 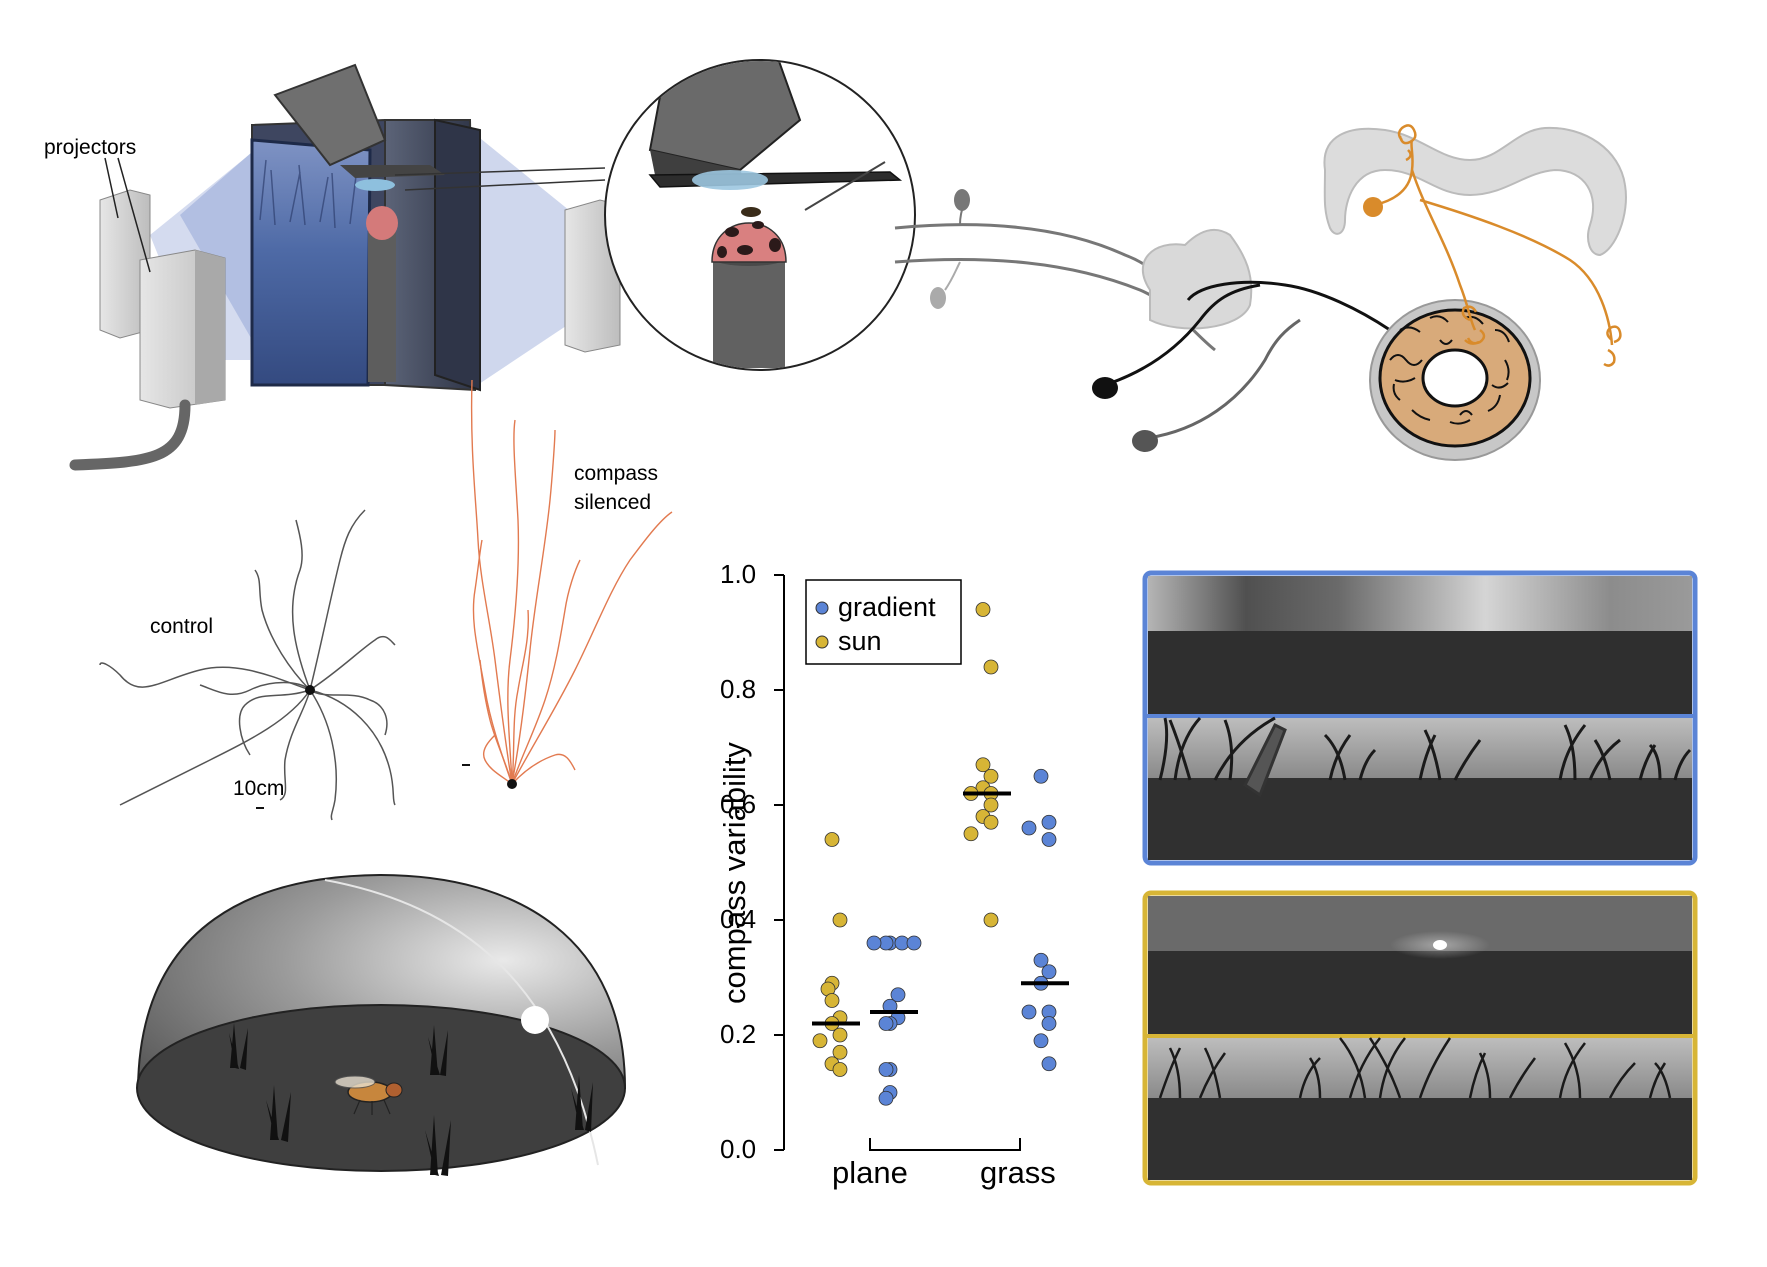 What do you see at coordinates (1475, 191) in the screenshot?
I see `fan-shaped-body` at bounding box center [1475, 191].